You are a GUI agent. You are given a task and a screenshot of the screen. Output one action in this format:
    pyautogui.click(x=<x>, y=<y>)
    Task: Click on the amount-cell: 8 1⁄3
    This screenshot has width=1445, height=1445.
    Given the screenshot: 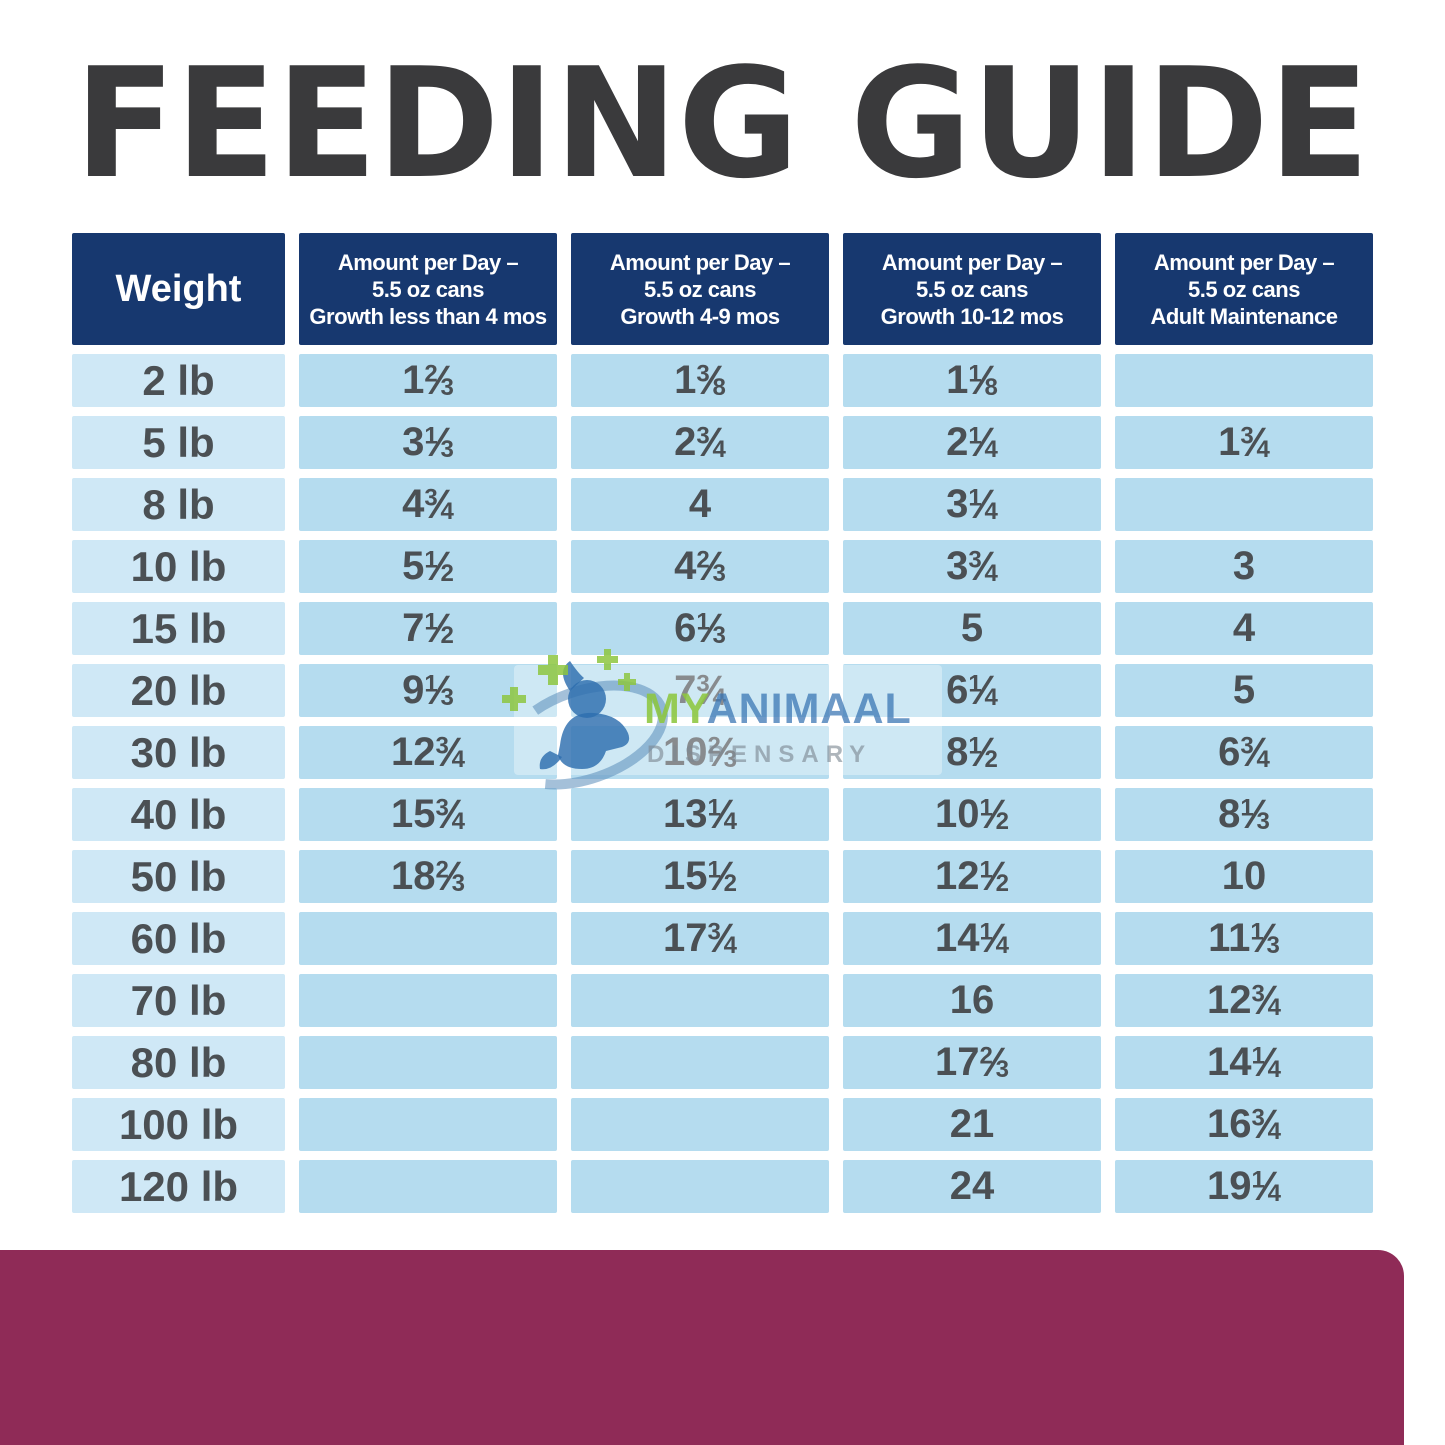 What is the action you would take?
    pyautogui.click(x=1244, y=814)
    